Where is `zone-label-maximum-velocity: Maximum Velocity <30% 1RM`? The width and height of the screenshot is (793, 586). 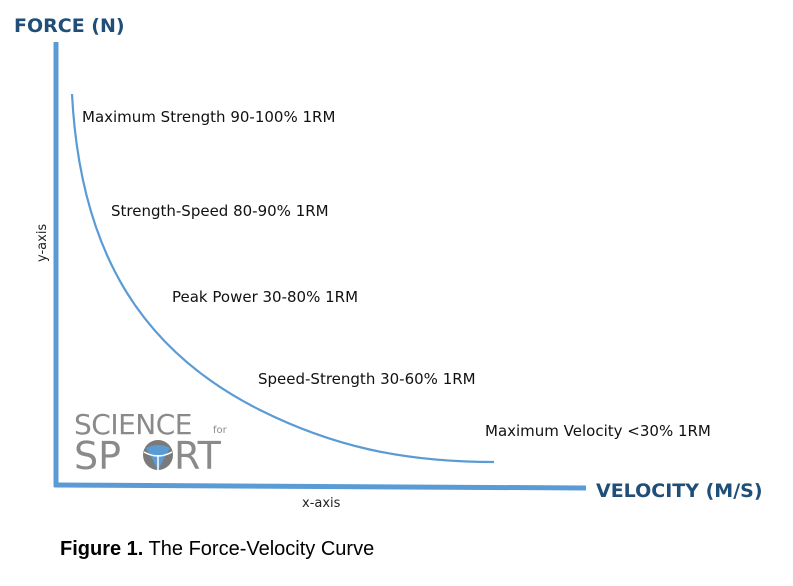
zone-label-maximum-velocity: Maximum Velocity <30% 1RM is located at coordinates (598, 431).